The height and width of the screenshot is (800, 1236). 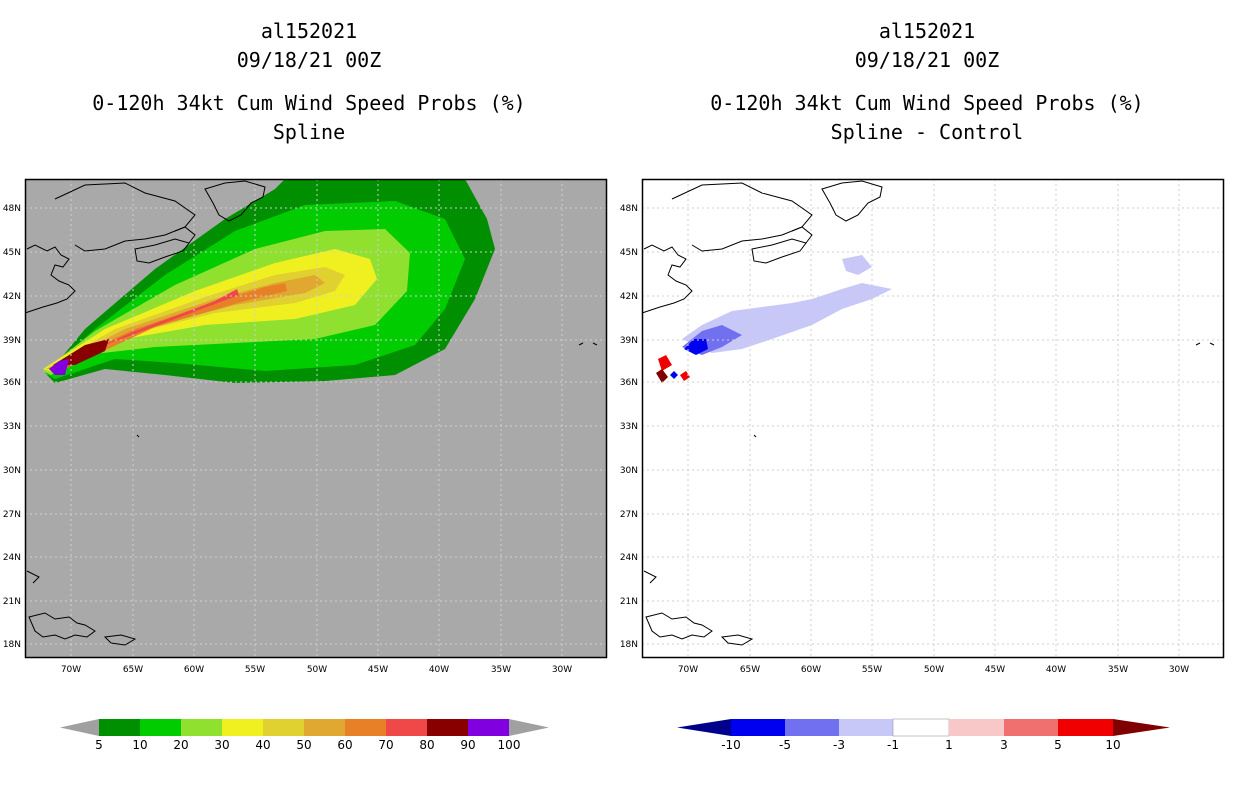 What do you see at coordinates (893, 745) in the screenshot?
I see `colorbar-label: -1` at bounding box center [893, 745].